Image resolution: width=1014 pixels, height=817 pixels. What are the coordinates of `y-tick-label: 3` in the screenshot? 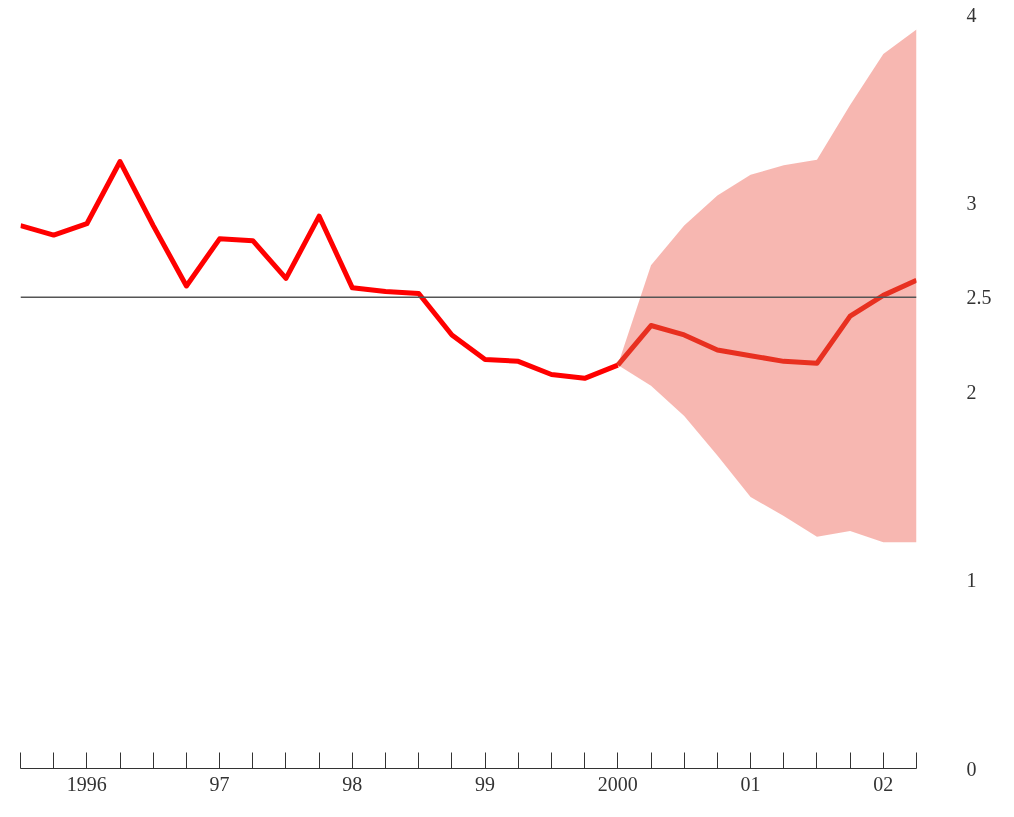 It's located at (971, 203).